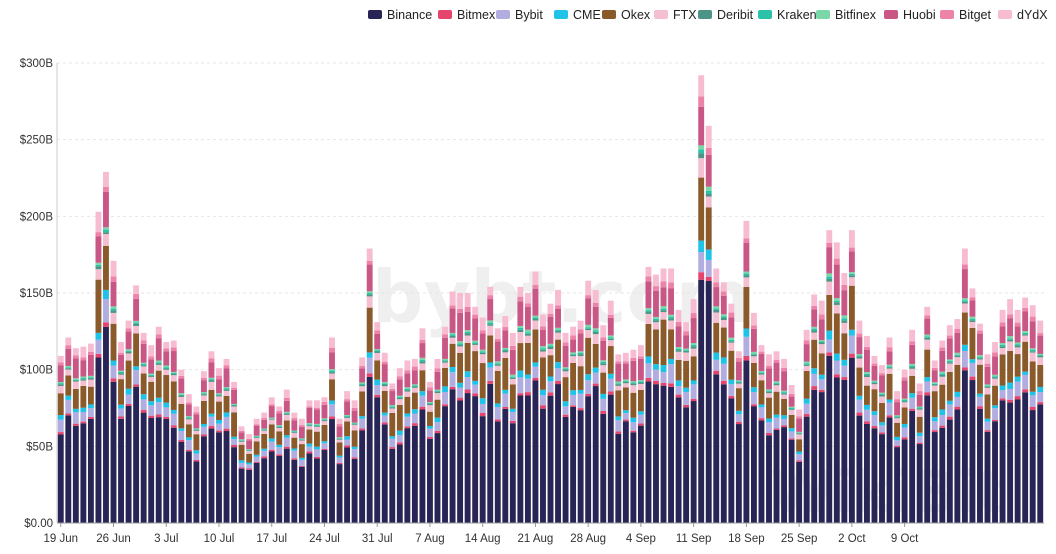  Describe the element at coordinates (675, 15) in the screenshot. I see `legend-item-ftx: FTX` at that location.